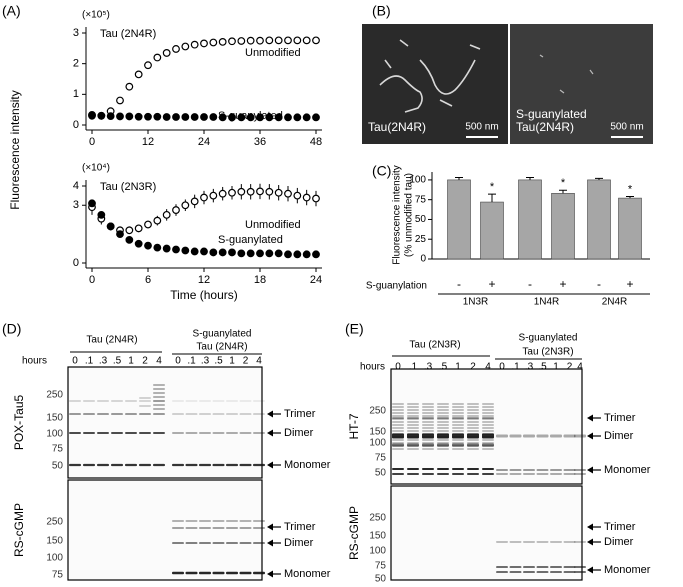 The image size is (683, 587). What do you see at coordinates (423, 259) in the screenshot?
I see `y-tick-label: 0` at bounding box center [423, 259].